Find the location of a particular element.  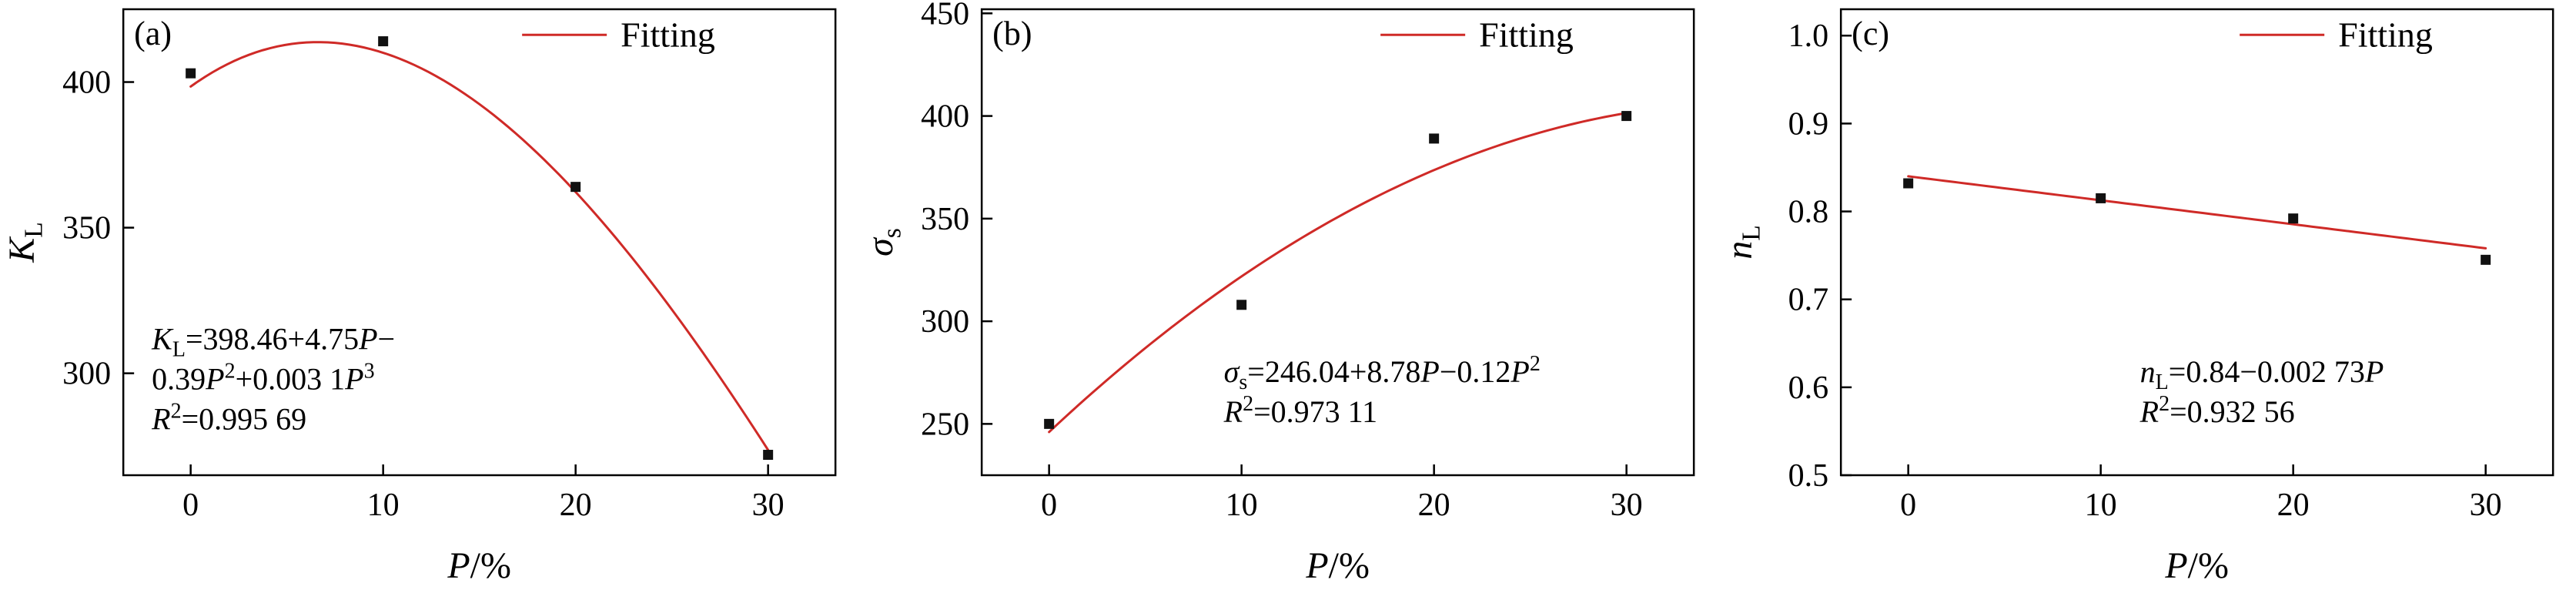

equation-annotation-line: R2=0.995 69 is located at coordinates (229, 417).